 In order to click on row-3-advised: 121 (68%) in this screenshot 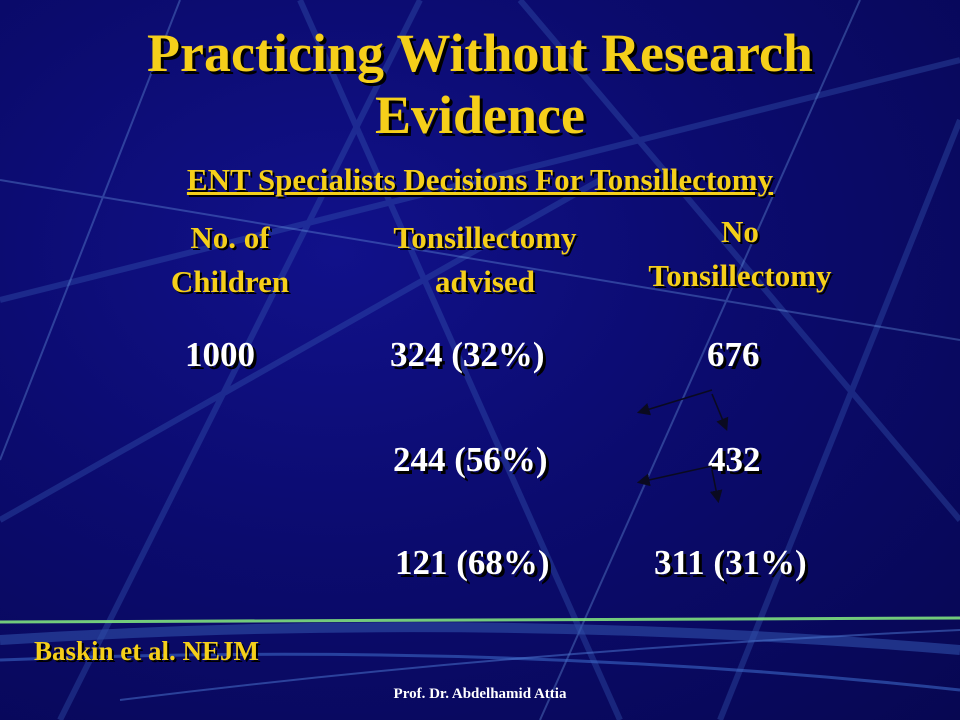, I will do `click(472, 562)`.